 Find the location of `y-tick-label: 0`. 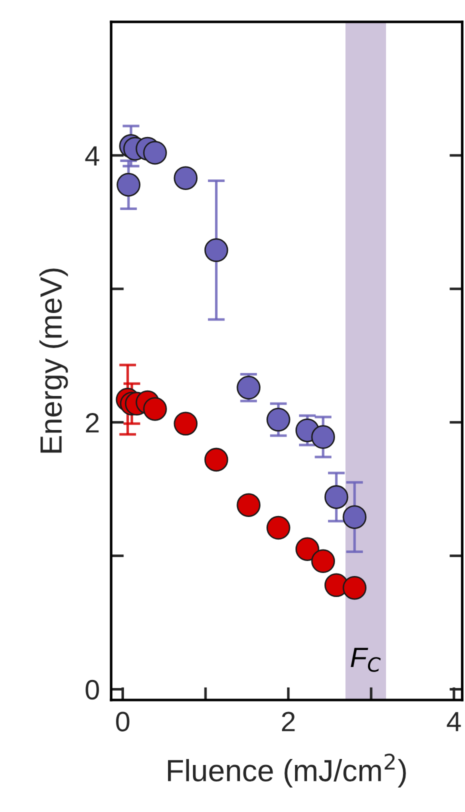

y-tick-label: 0 is located at coordinates (92, 690).